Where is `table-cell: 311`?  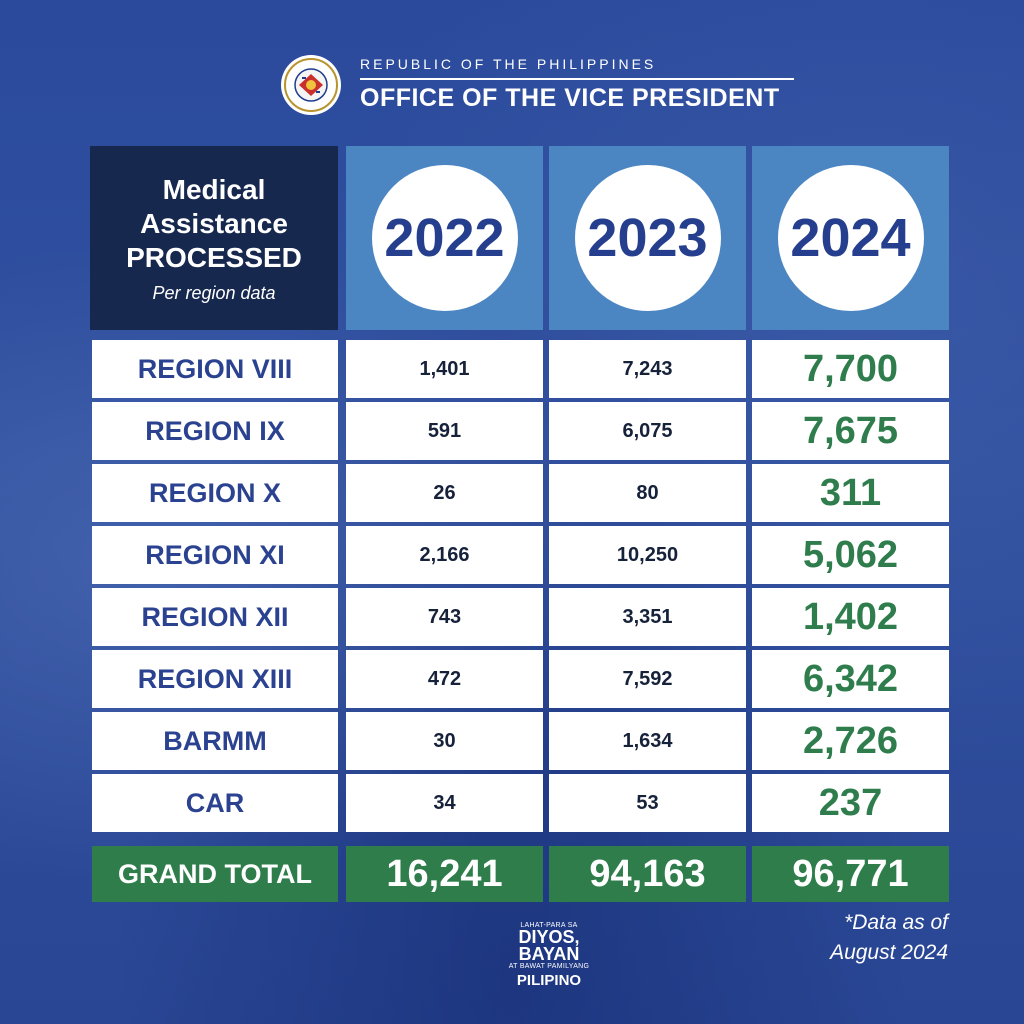 table-cell: 311 is located at coordinates (850, 493).